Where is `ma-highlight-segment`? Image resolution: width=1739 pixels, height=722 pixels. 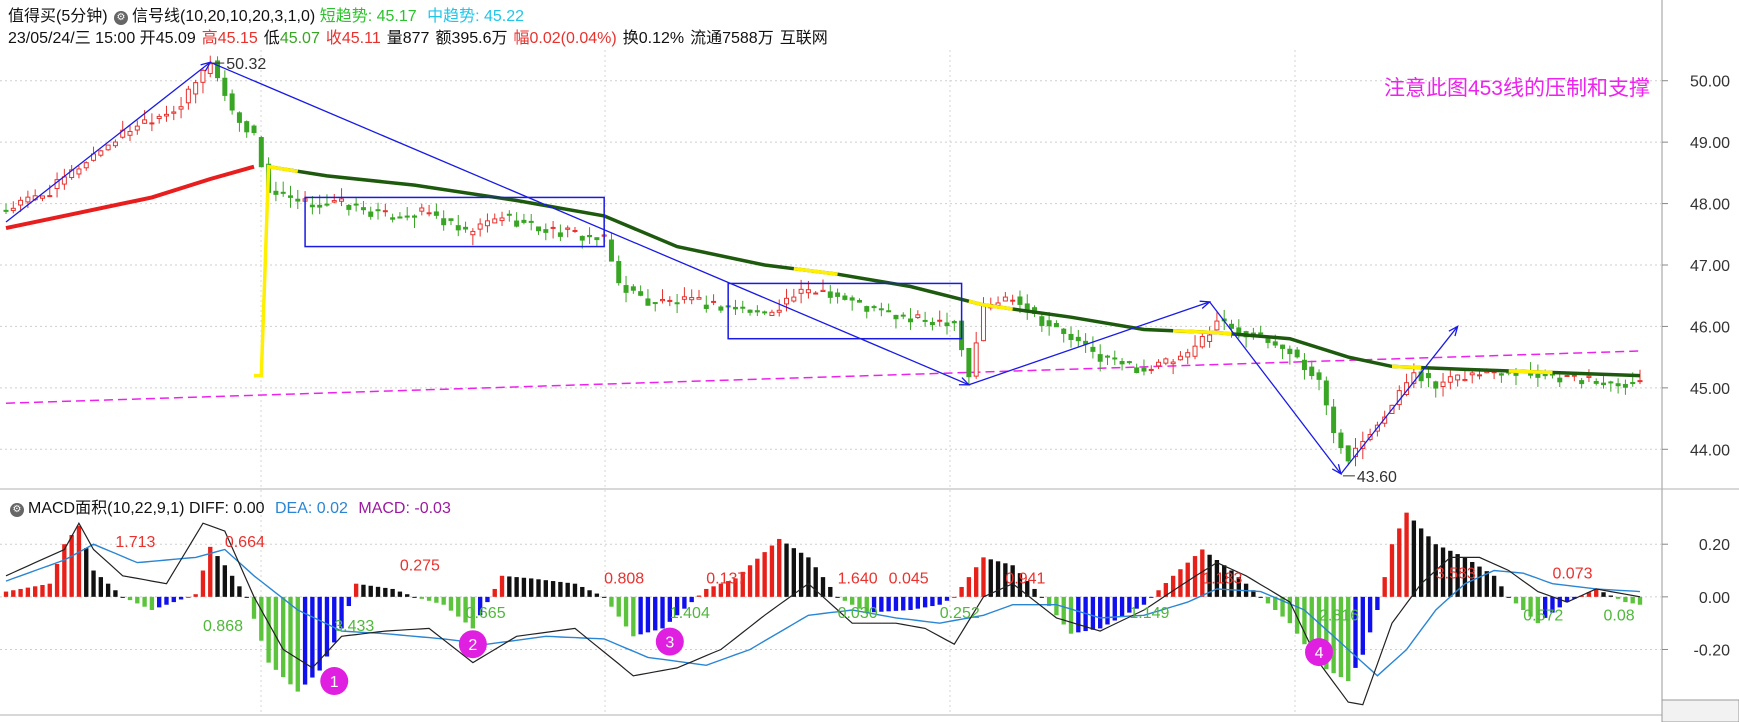
ma-highlight-segment is located at coordinates (990, 305).